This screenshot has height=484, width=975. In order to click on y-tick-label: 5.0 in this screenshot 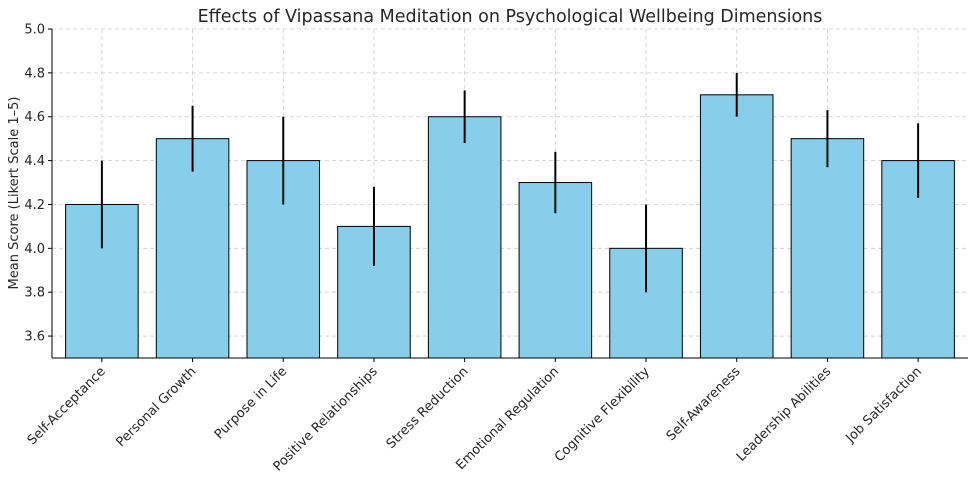, I will do `click(34, 30)`.